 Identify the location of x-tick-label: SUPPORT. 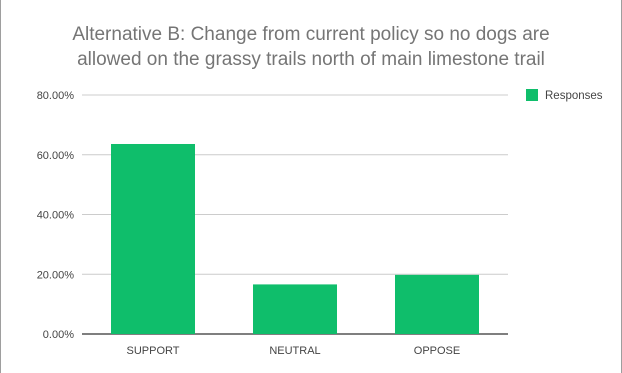
(153, 351).